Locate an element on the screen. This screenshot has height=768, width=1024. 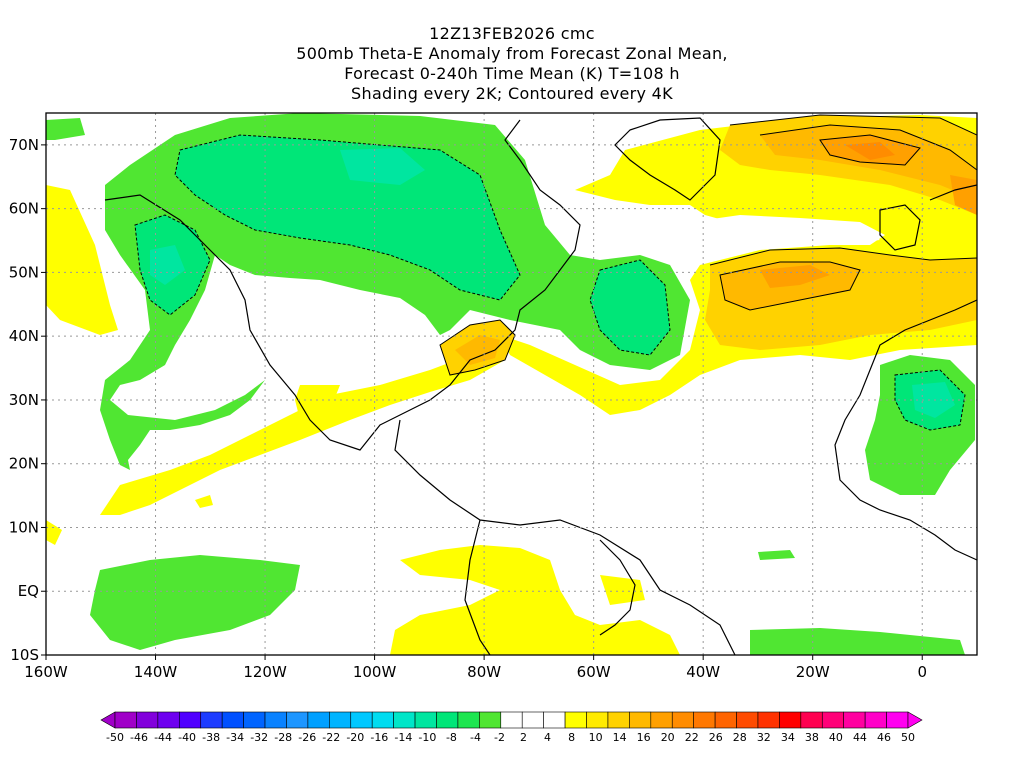
colorbar-label: -20 is located at coordinates (355, 737).